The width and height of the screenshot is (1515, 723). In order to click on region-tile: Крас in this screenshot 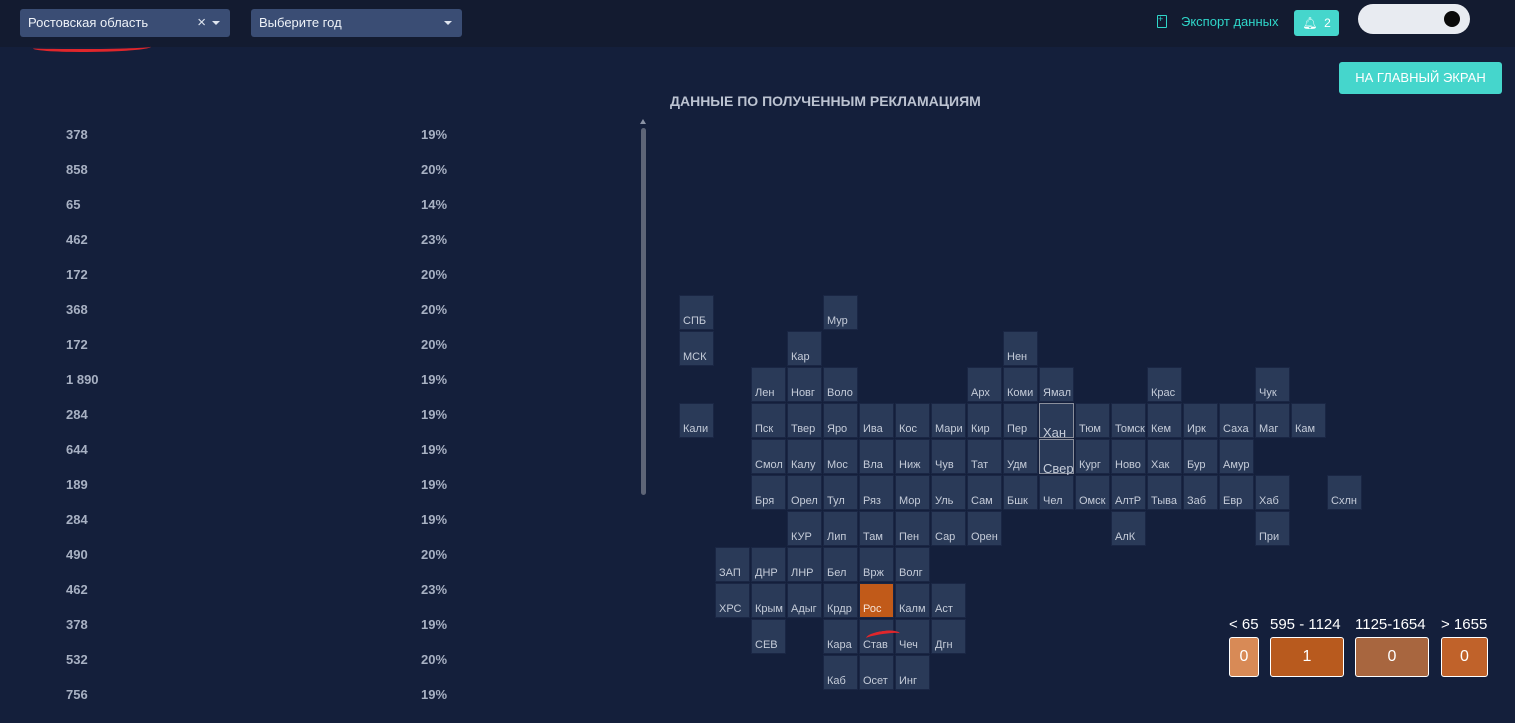, I will do `click(1164, 384)`.